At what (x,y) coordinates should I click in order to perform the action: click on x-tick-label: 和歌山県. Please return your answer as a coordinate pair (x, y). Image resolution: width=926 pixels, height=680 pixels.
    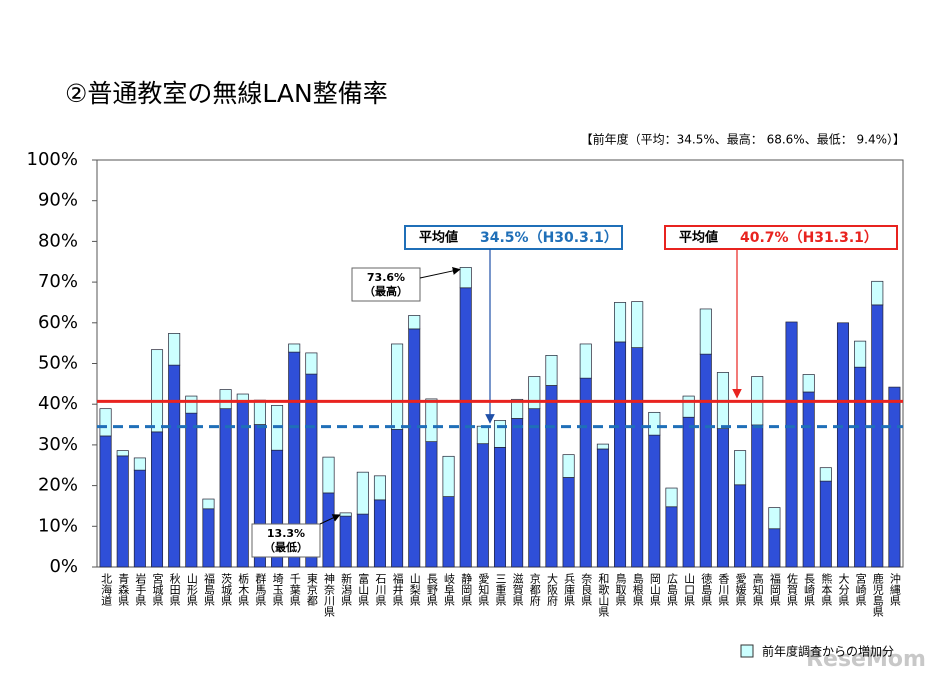
    Looking at the image, I should click on (603, 595).